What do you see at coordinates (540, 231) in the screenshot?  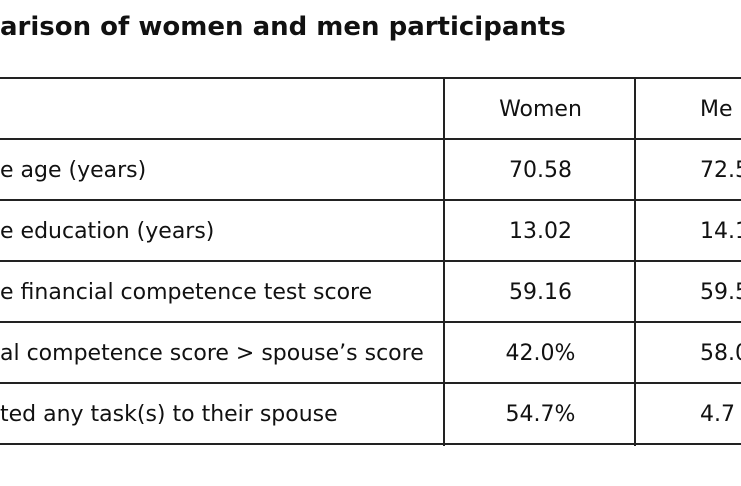 I see `cell-value: 13.02` at bounding box center [540, 231].